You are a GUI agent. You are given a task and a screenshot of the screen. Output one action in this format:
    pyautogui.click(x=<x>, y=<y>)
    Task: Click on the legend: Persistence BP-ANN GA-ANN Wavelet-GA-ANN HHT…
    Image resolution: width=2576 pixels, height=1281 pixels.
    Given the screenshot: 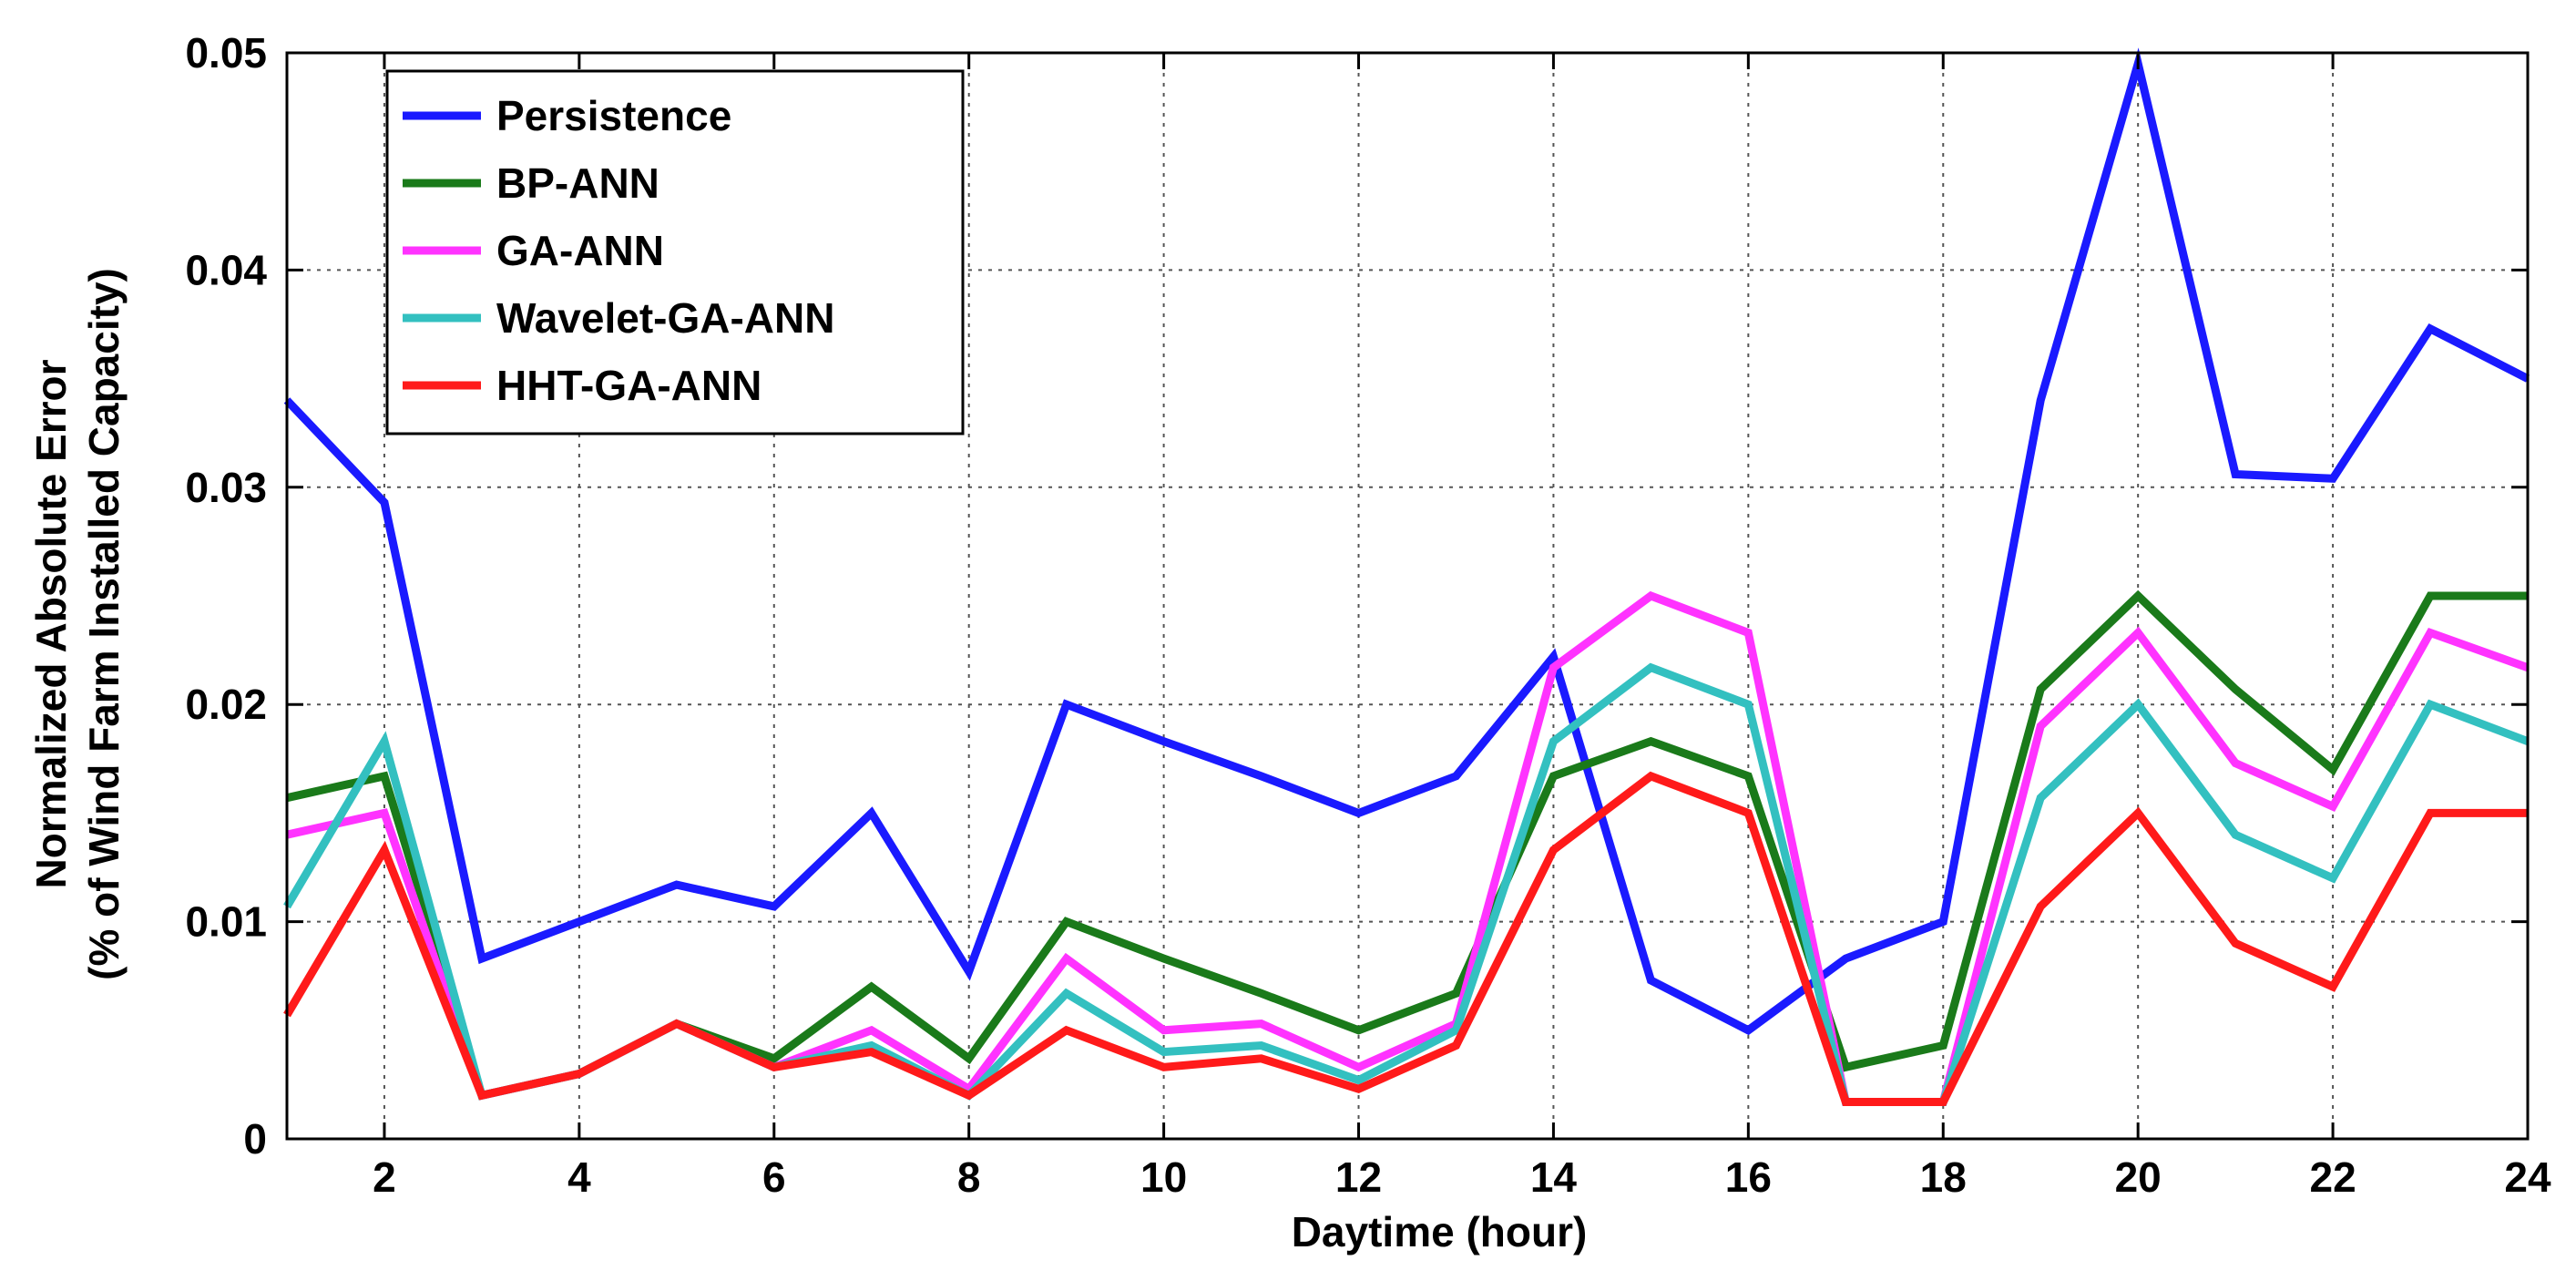 What is the action you would take?
    pyautogui.click(x=675, y=253)
    